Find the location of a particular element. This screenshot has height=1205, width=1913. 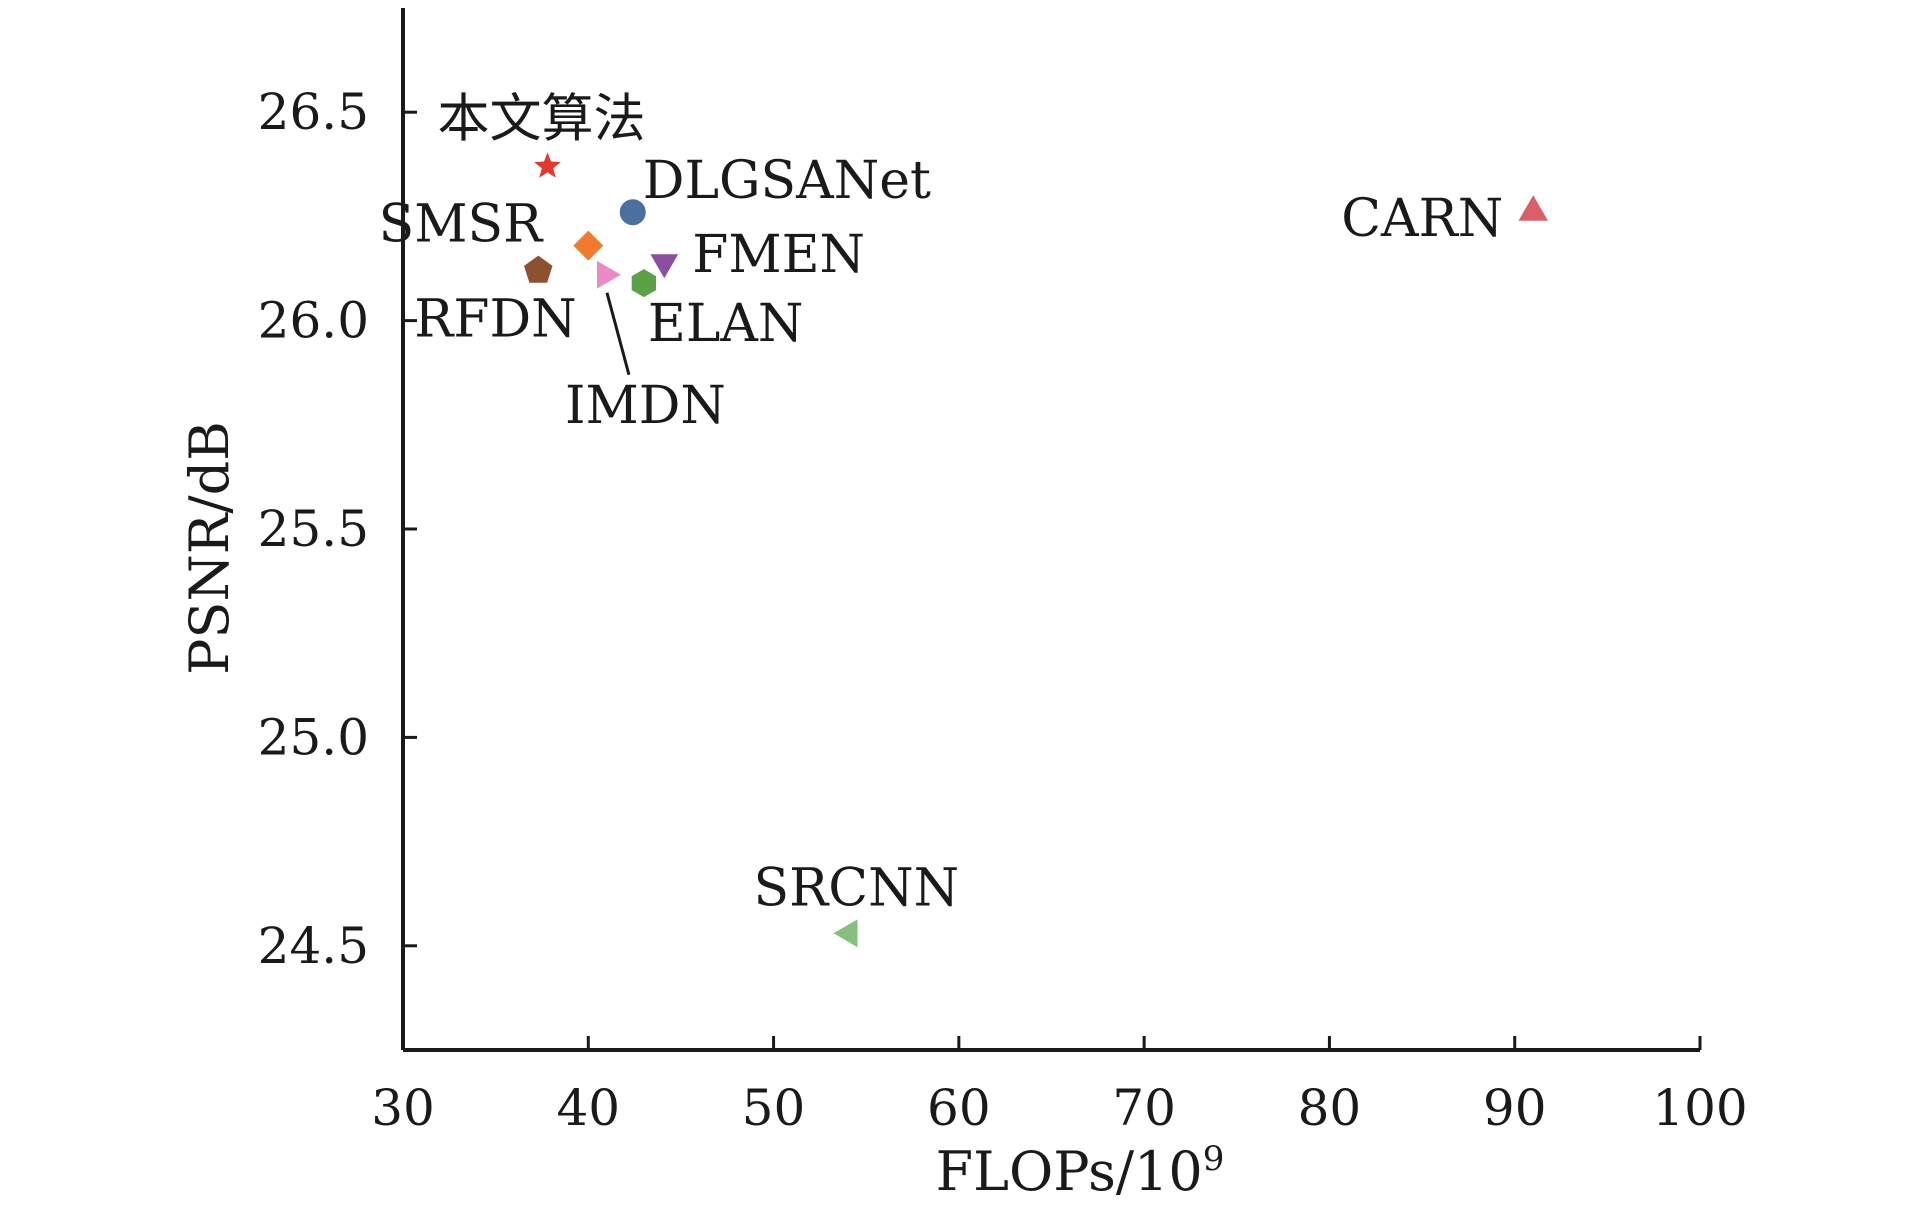

y-tick-label: 26.0 is located at coordinates (313, 321).